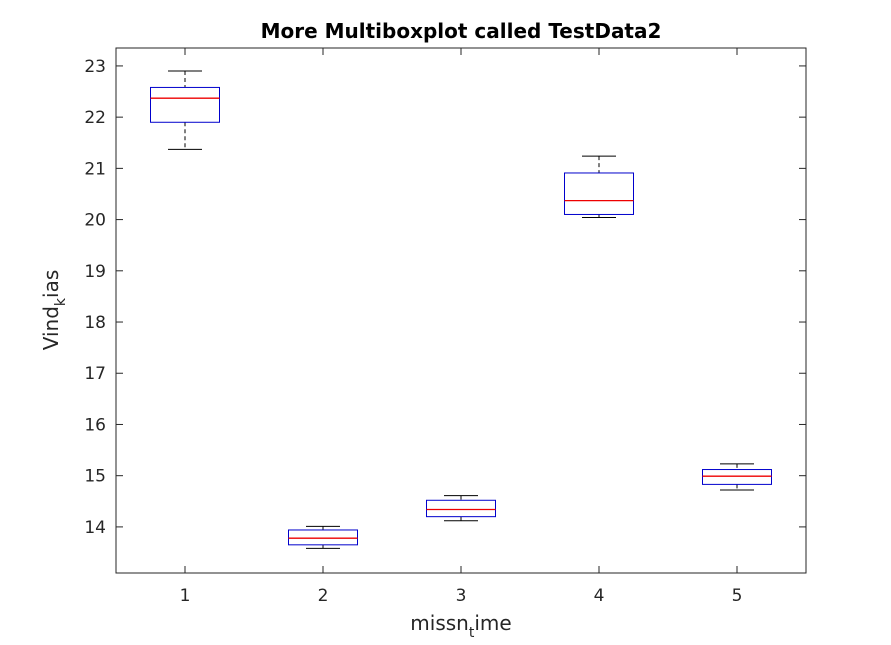 This screenshot has height=645, width=891. What do you see at coordinates (95, 425) in the screenshot?
I see `y-tick-label: 16` at bounding box center [95, 425].